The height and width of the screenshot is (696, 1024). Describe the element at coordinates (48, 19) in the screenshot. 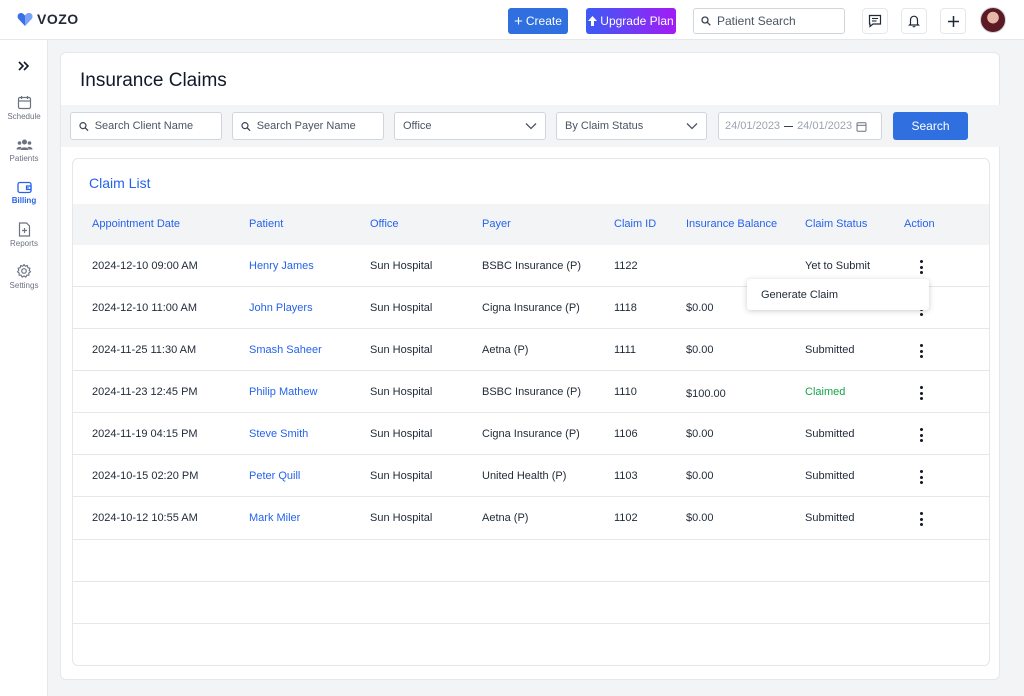

I see `vozo-logo: VOZO` at that location.